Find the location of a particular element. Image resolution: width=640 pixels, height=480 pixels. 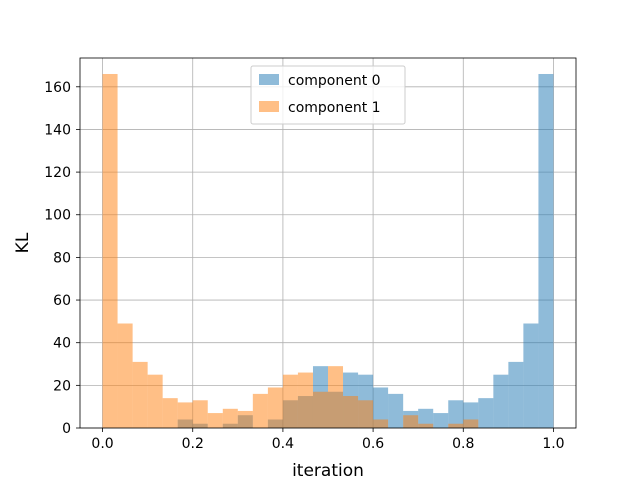

legend: component 0 component 1 is located at coordinates (328, 95).